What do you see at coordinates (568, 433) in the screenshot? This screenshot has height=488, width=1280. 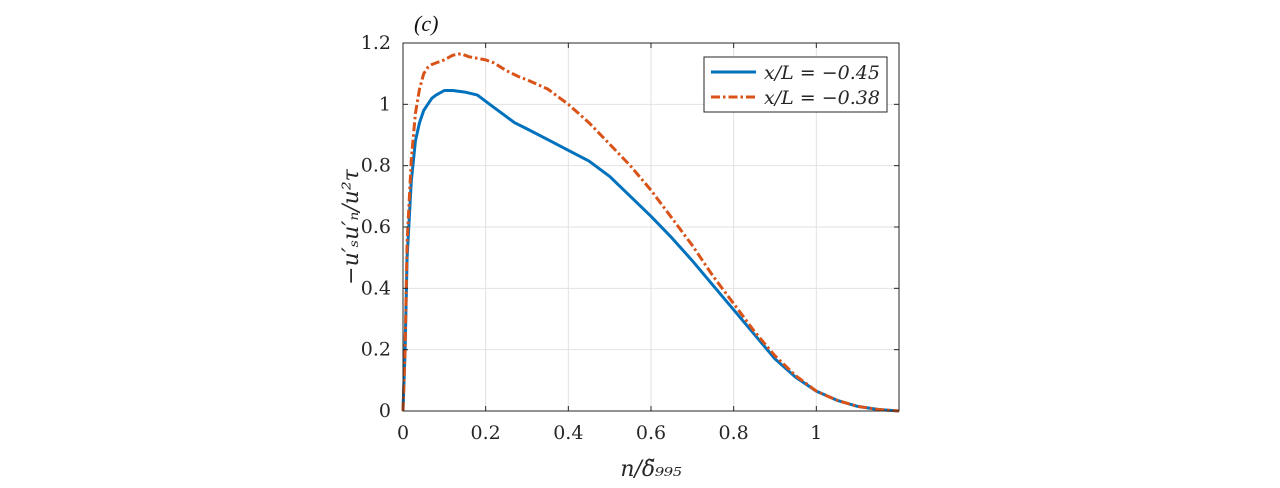 I see `x-tick-label: 0.4` at bounding box center [568, 433].